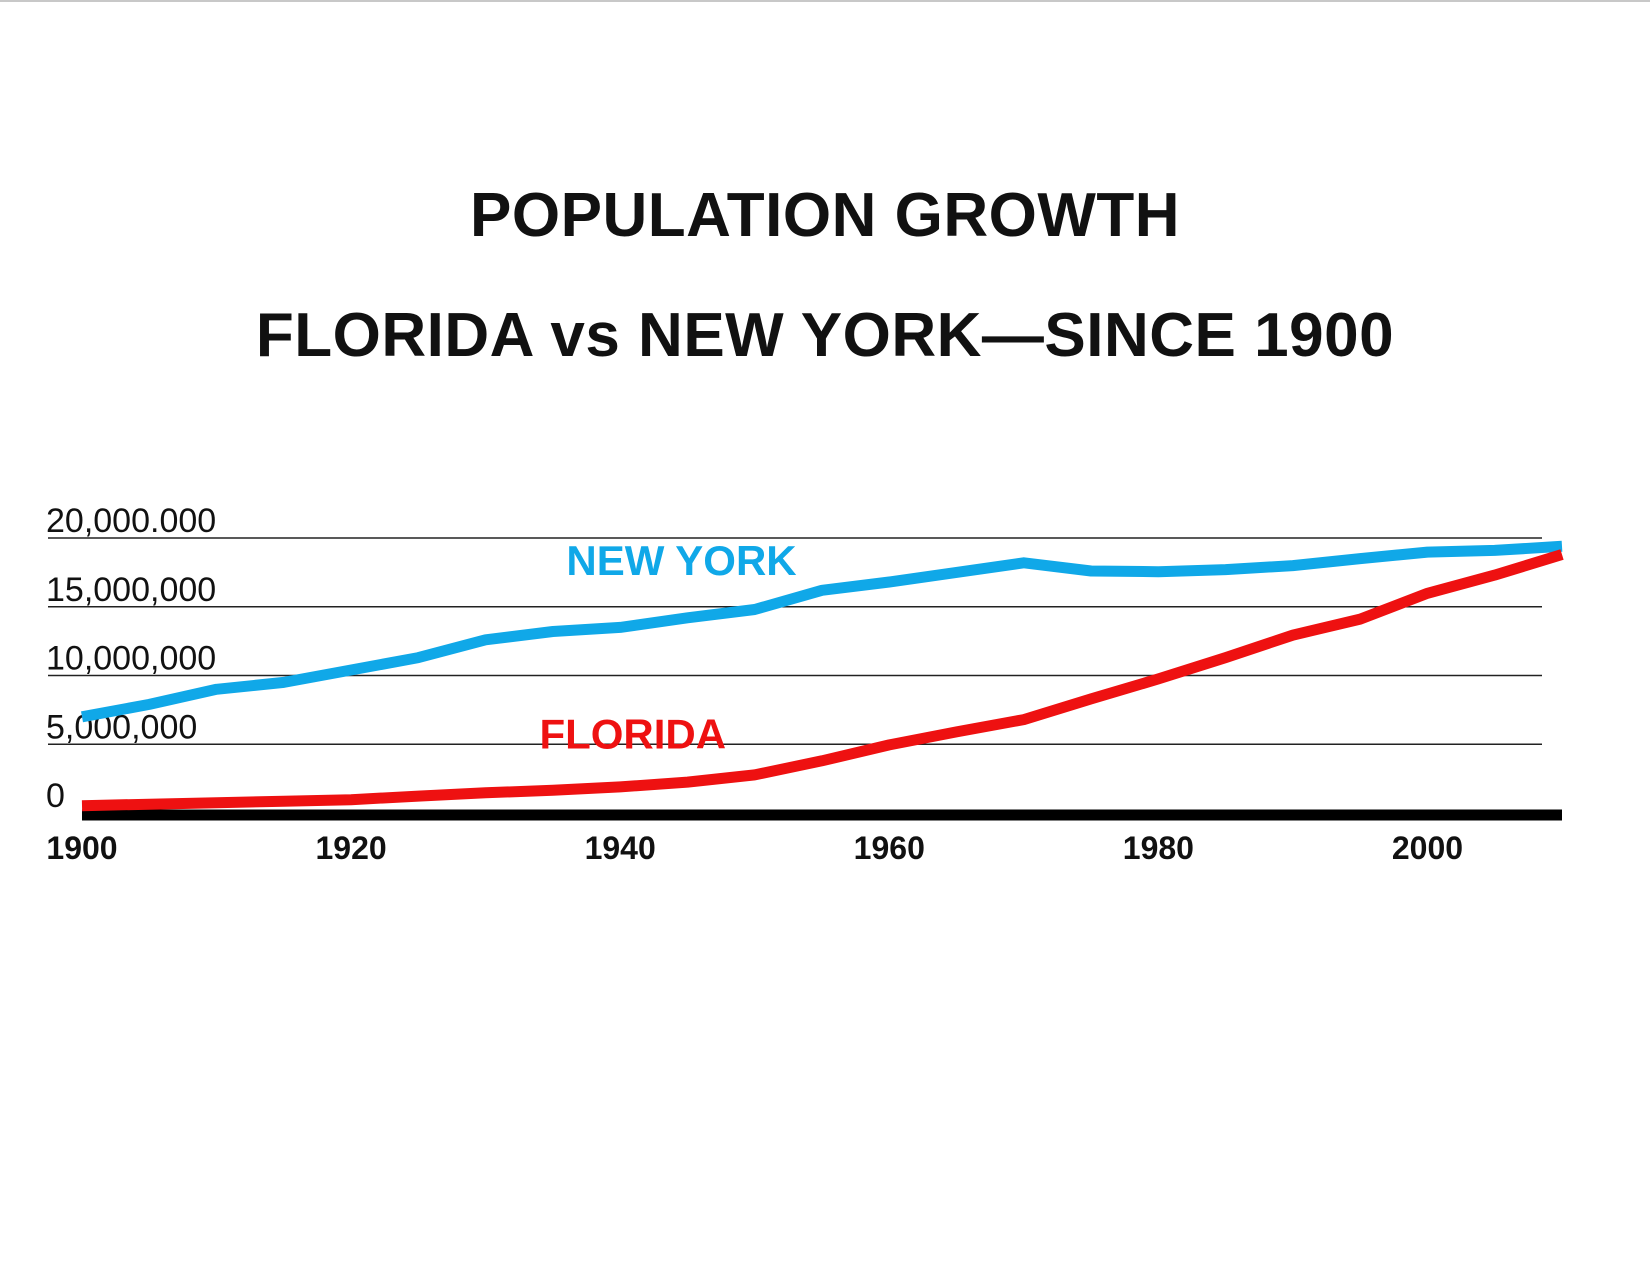 The image size is (1650, 1275). What do you see at coordinates (825, 1) in the screenshot?
I see `top-border` at bounding box center [825, 1].